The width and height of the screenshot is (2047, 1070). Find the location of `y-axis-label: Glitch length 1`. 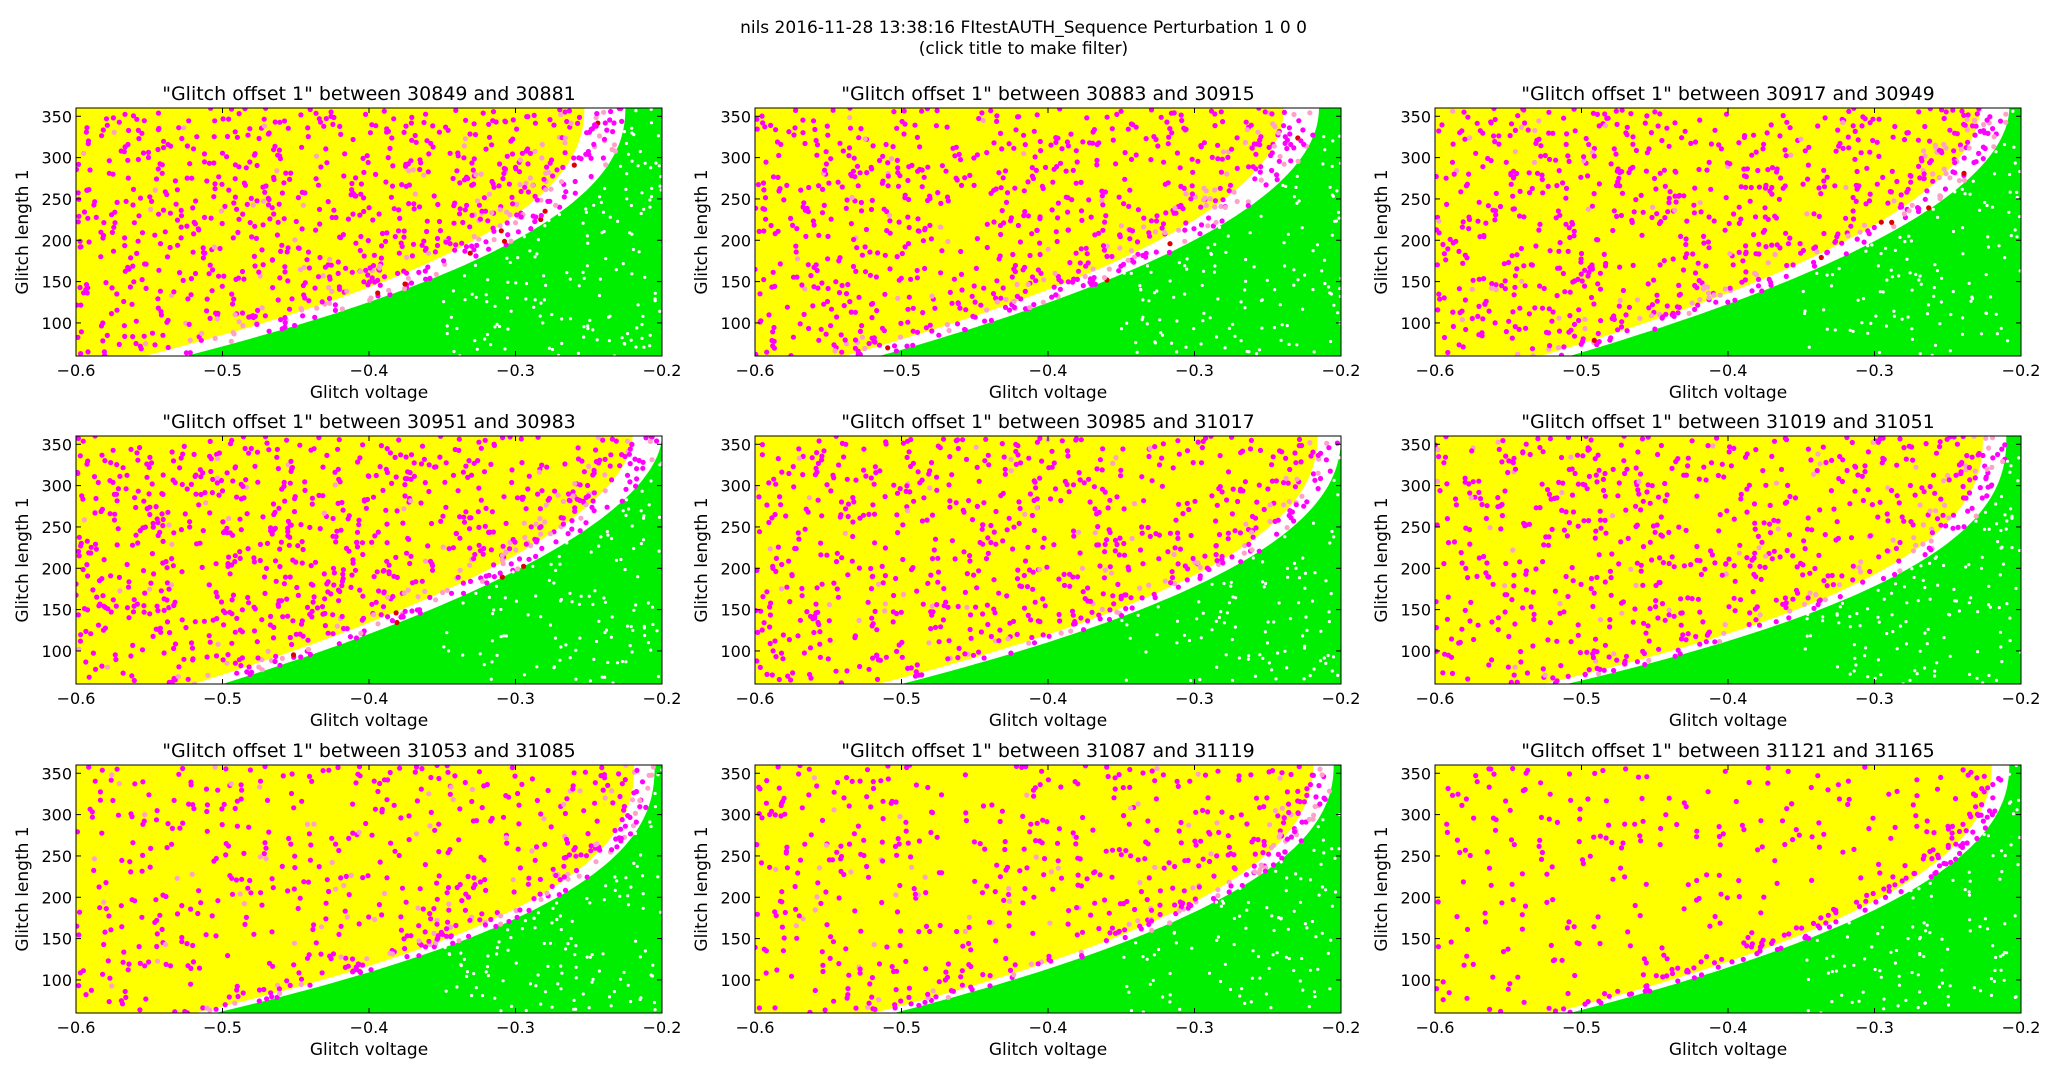

y-axis-label: Glitch length 1 is located at coordinates (23, 559).